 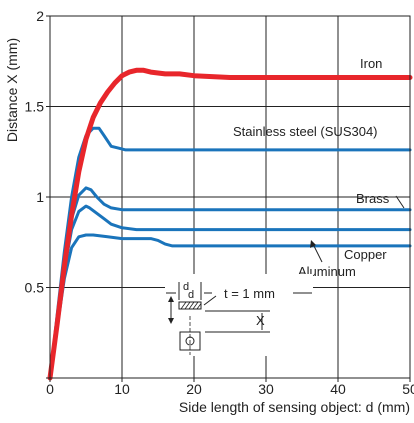 What do you see at coordinates (210, 300) in the screenshot?
I see `inset-thickness-leader` at bounding box center [210, 300].